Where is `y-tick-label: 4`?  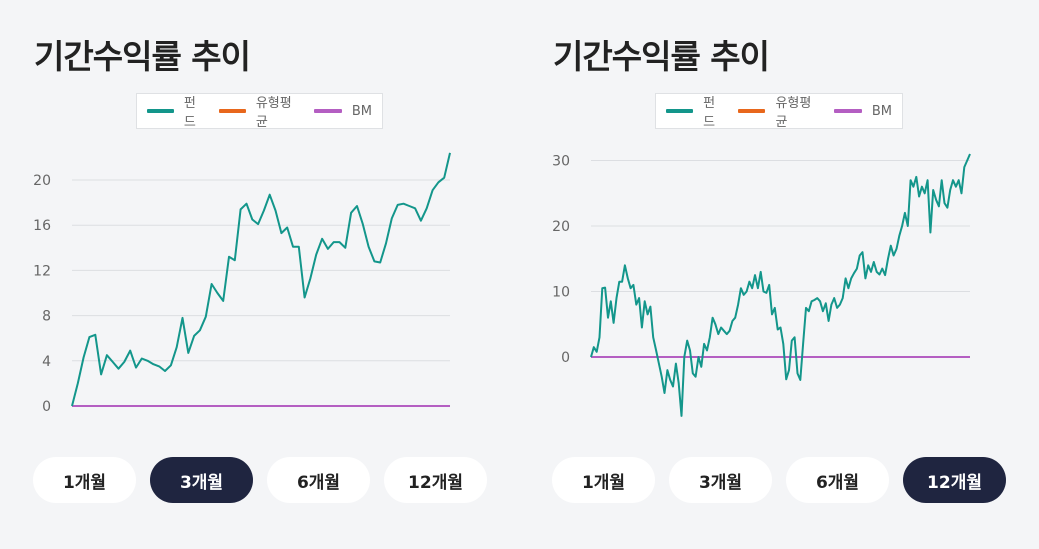
y-tick-label: 4 is located at coordinates (46, 362).